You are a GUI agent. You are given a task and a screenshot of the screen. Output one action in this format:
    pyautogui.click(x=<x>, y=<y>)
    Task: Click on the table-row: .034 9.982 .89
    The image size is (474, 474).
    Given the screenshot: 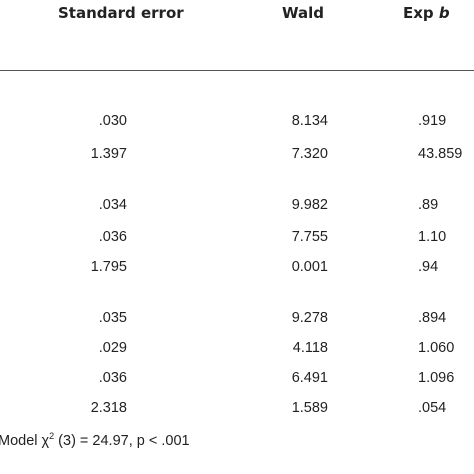 What is the action you would take?
    pyautogui.click(x=237, y=208)
    